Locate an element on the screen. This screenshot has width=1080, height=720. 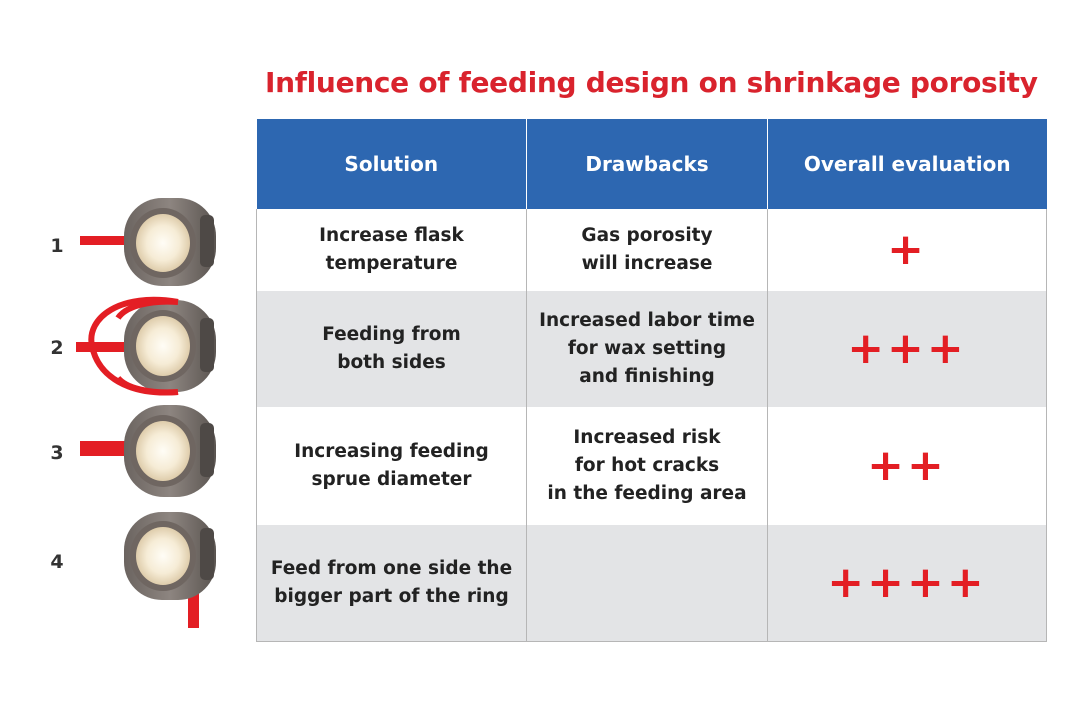
header-drawbacks: Drawbacks is located at coordinates (647, 164).